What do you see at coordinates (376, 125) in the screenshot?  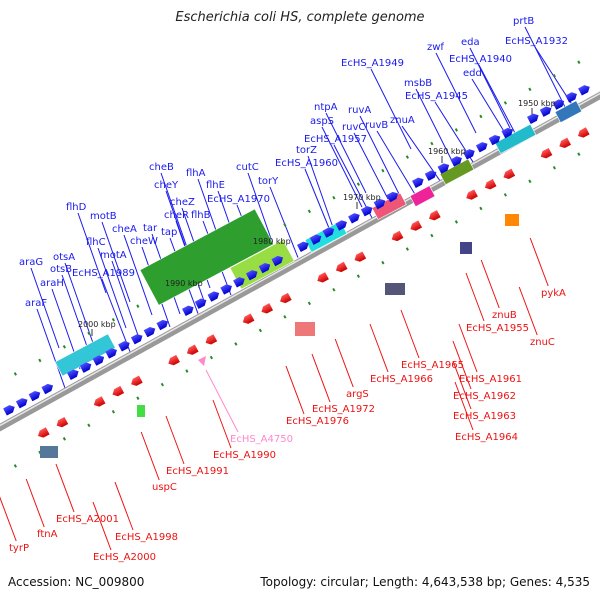 I see `gene-label-ruvb: ruvB` at bounding box center [376, 125].